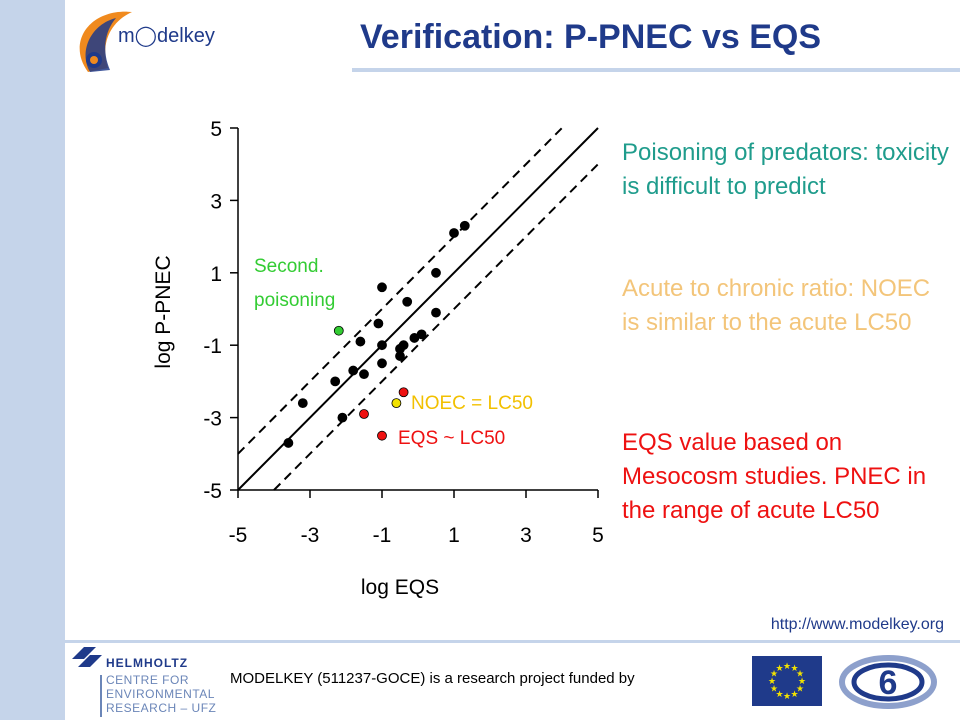  I want to click on title-rule, so click(656, 70).